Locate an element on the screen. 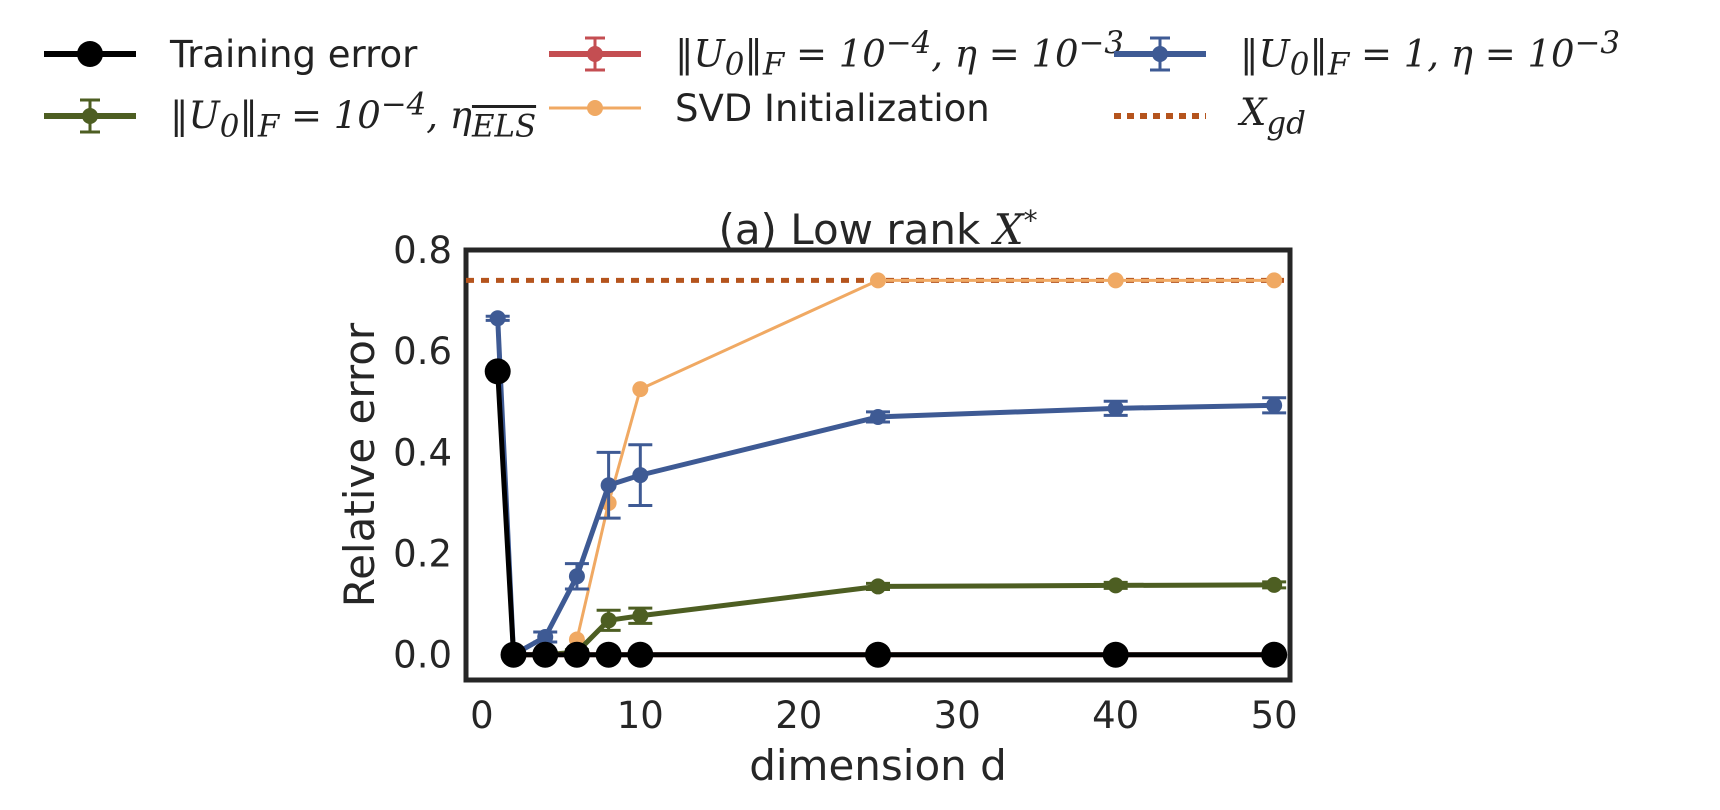 The image size is (1720, 810). legend-item-xgd: Xgd is located at coordinates (1208, 116).